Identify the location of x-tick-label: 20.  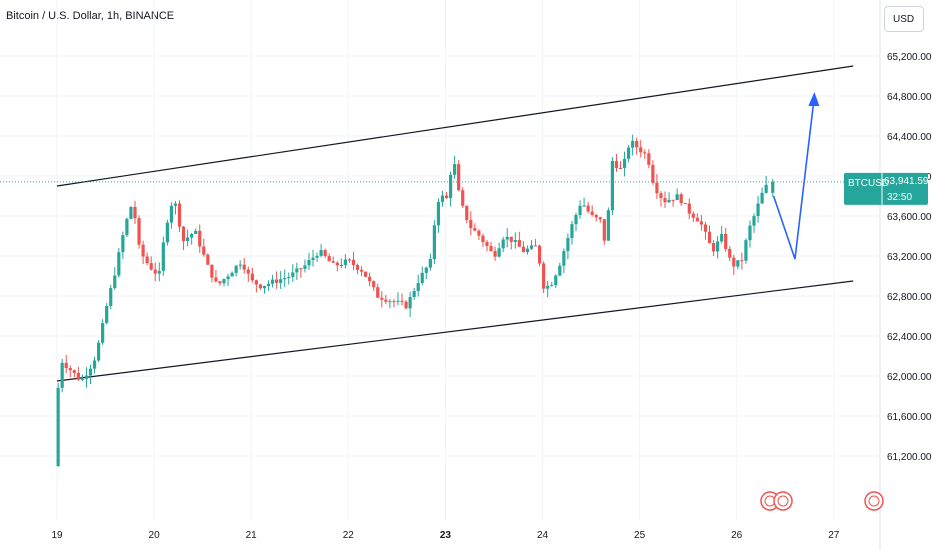
(155, 535).